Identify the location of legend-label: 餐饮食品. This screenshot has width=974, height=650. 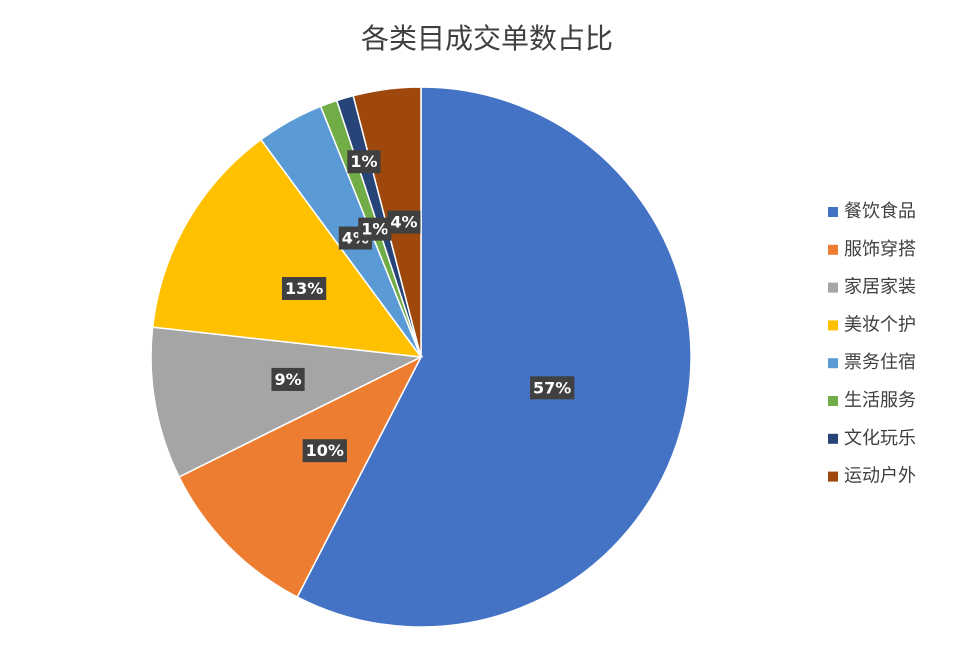
(880, 211).